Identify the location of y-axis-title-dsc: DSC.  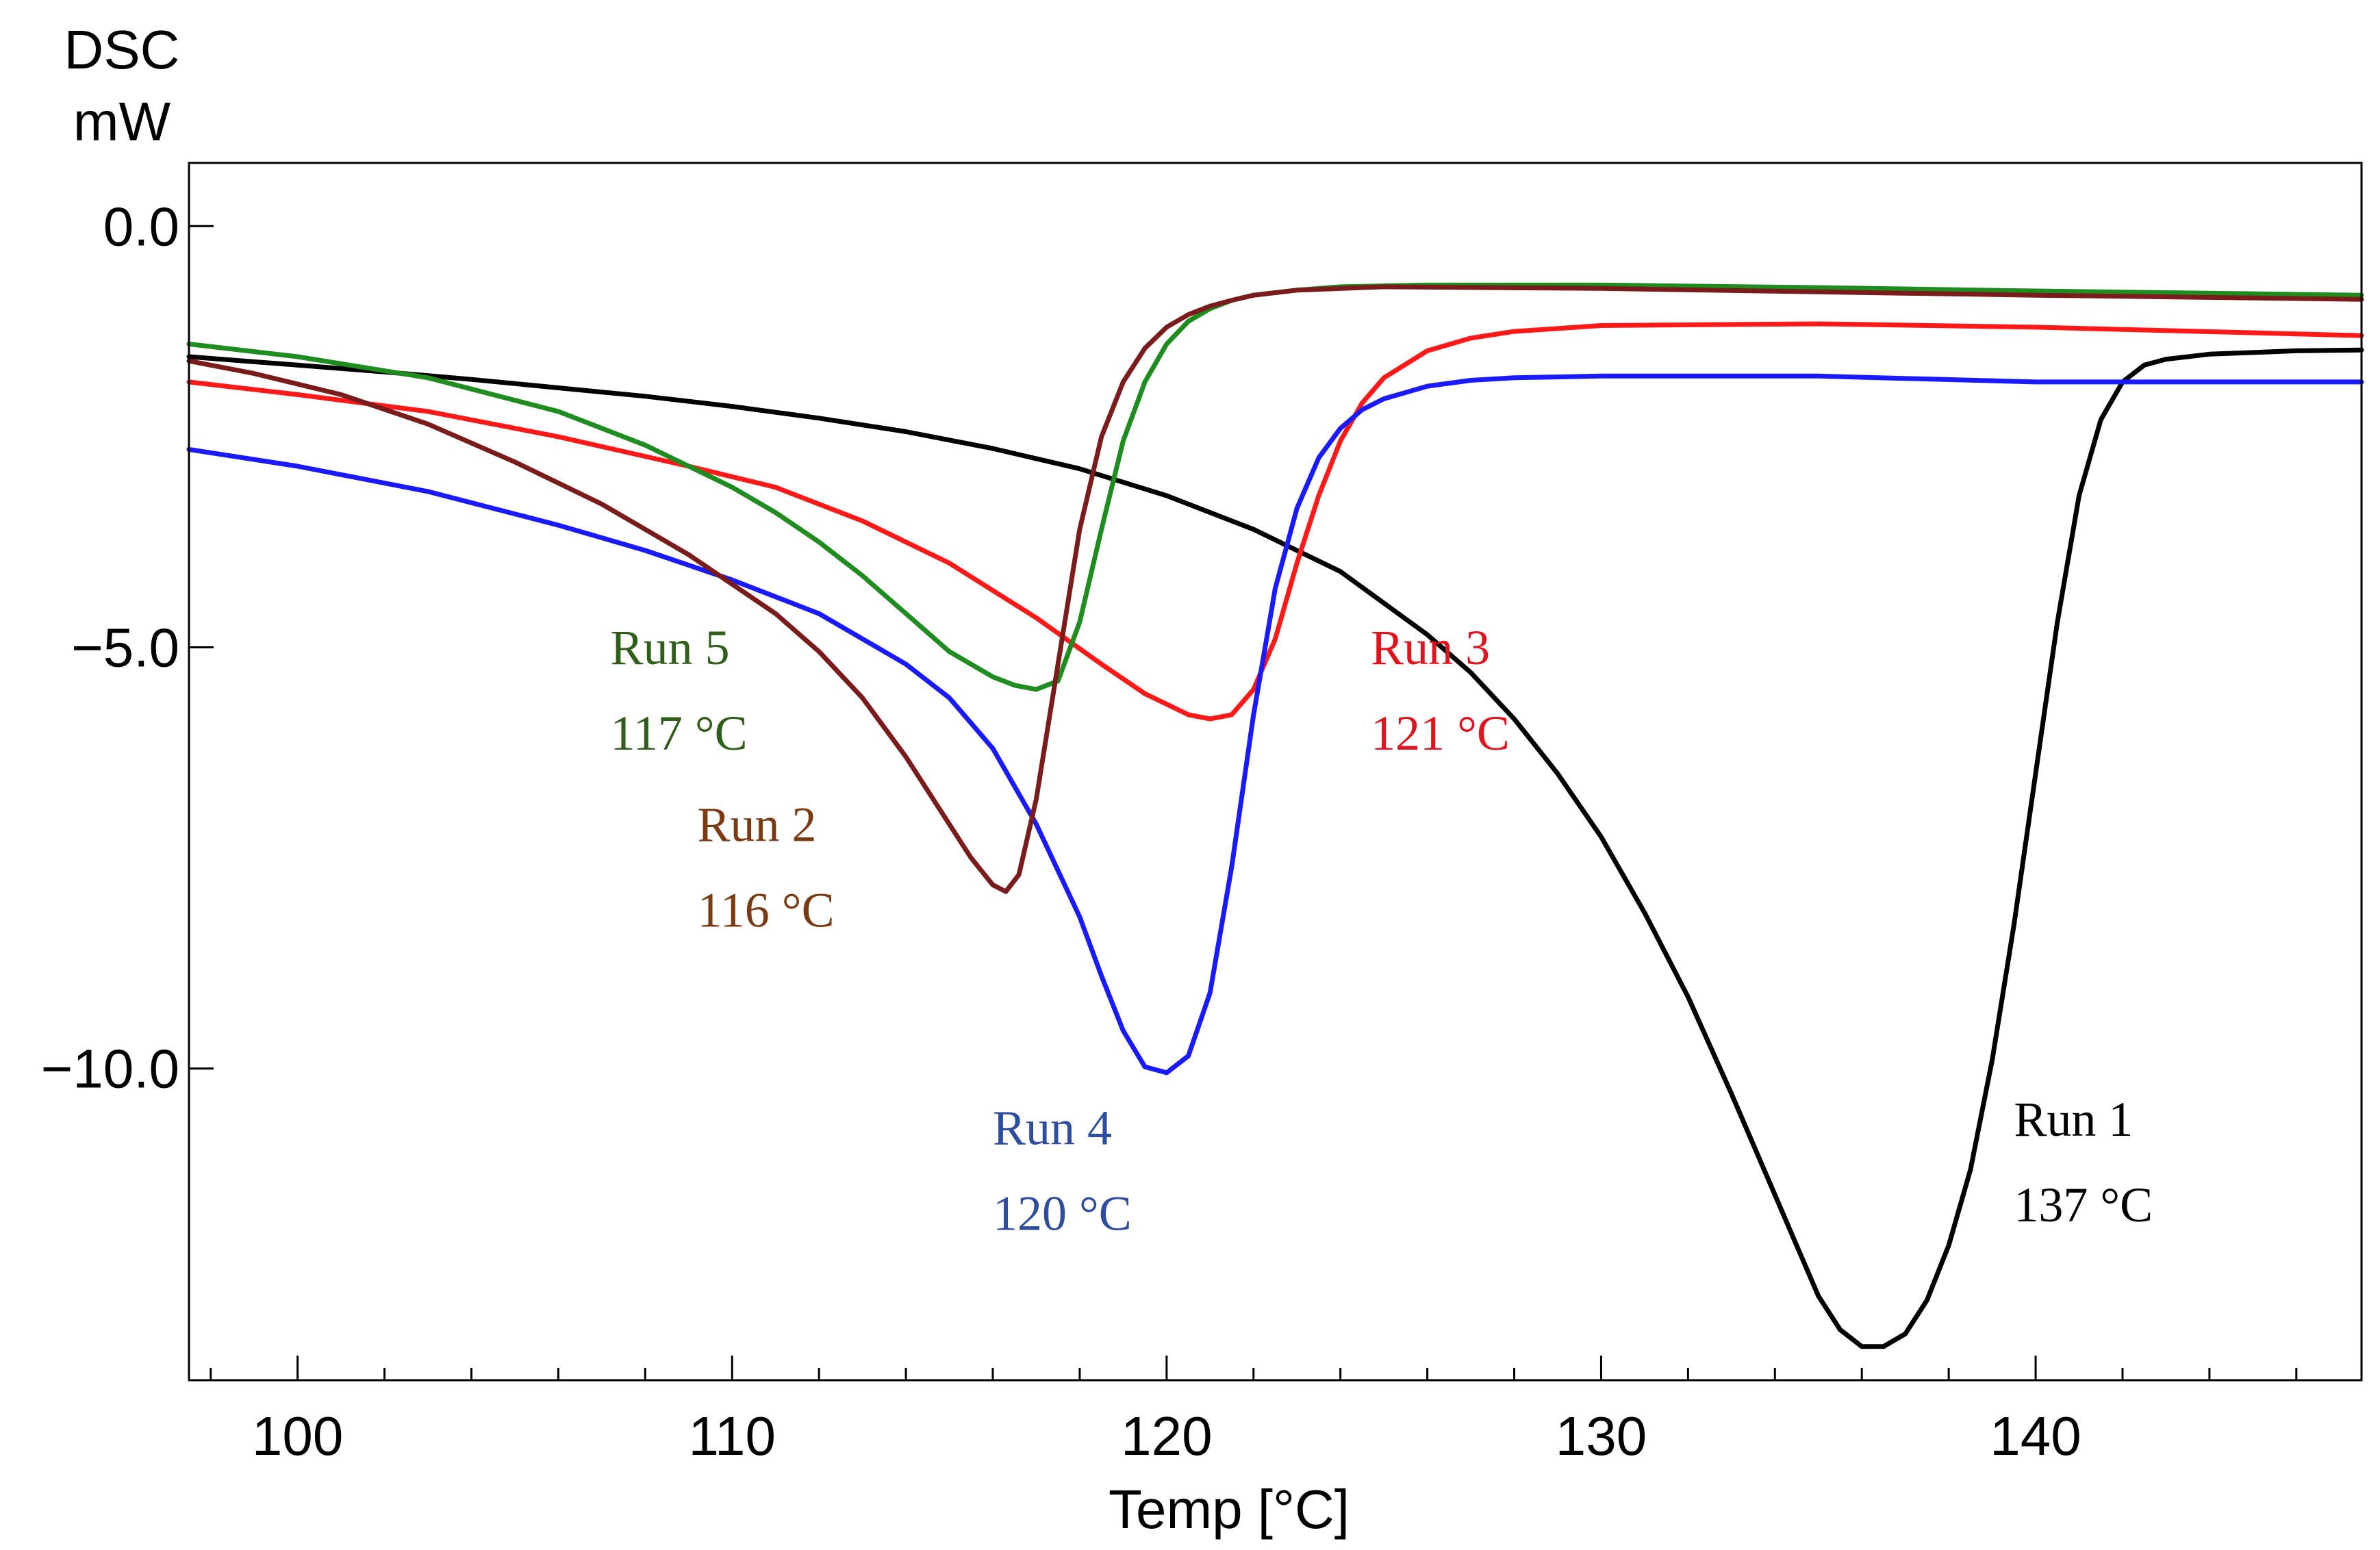
(122, 49).